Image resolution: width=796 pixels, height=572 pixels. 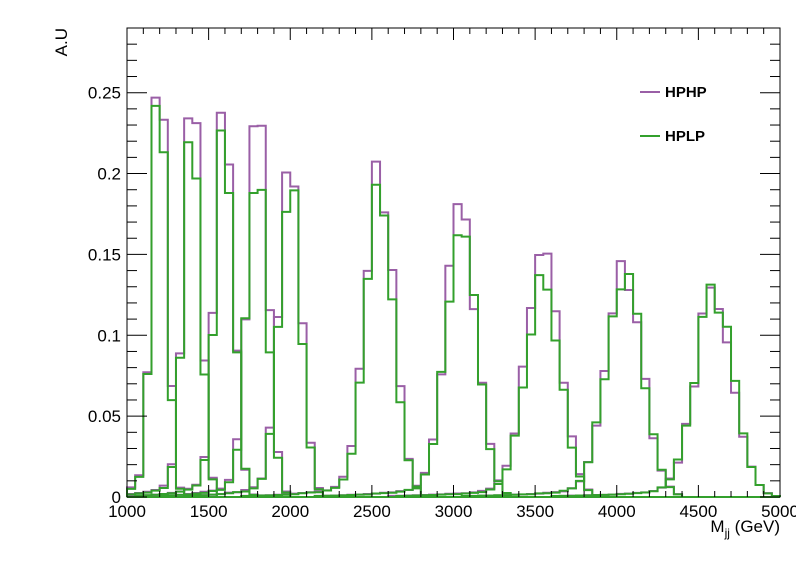 What do you see at coordinates (61, 42) in the screenshot?
I see `y-axis-title: A.U` at bounding box center [61, 42].